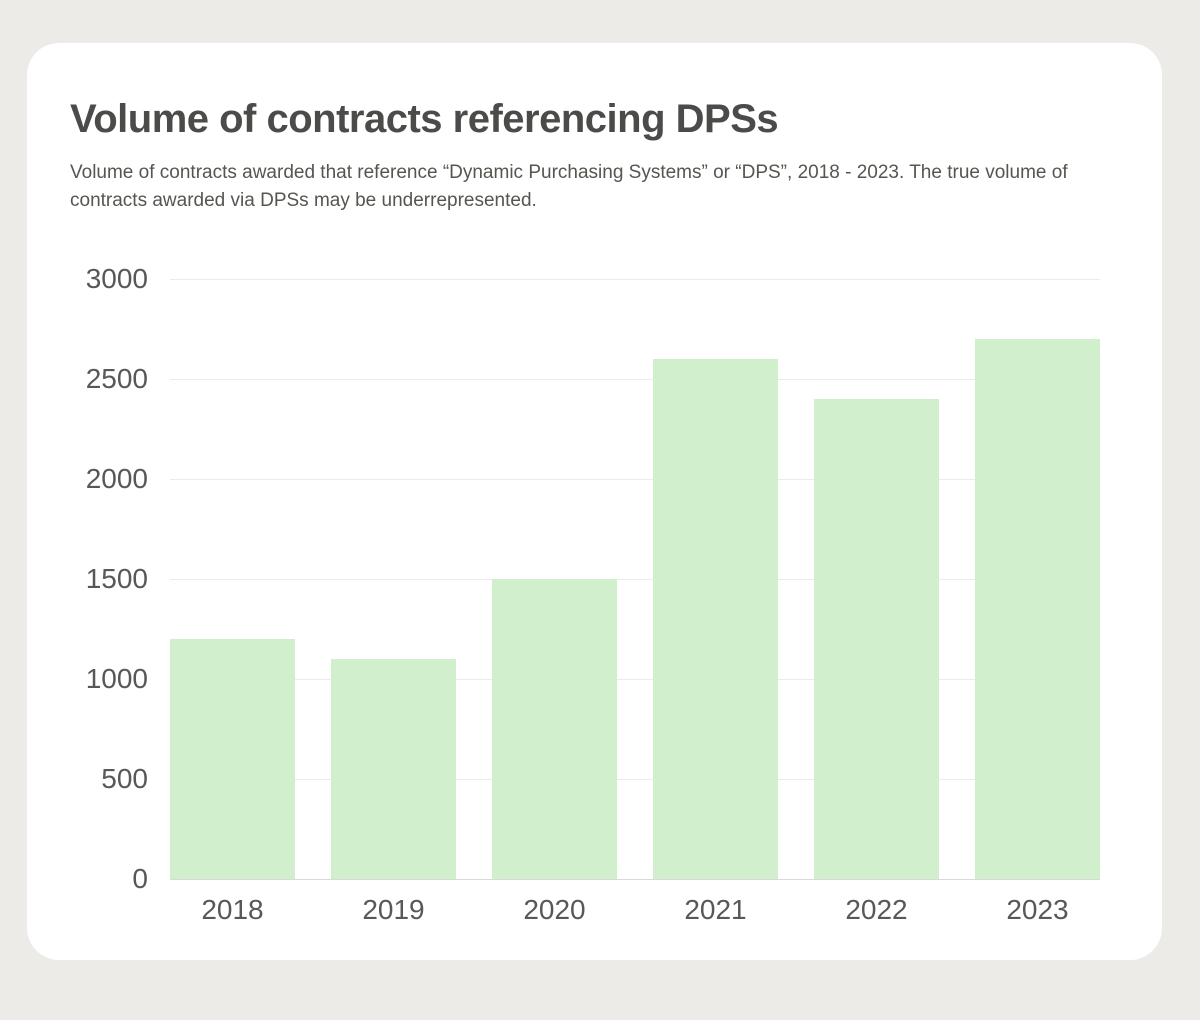 This screenshot has height=1020, width=1200. I want to click on x-axis-label: 2023, so click(1037, 909).